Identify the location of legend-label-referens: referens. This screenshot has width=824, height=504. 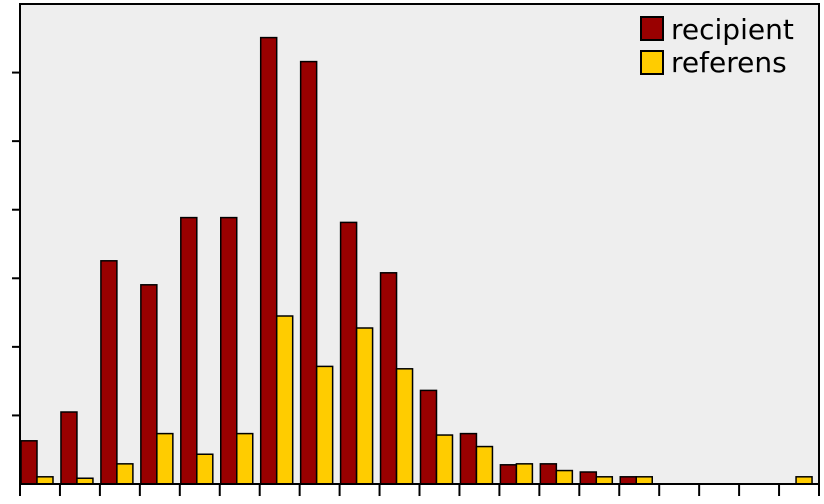
(729, 62).